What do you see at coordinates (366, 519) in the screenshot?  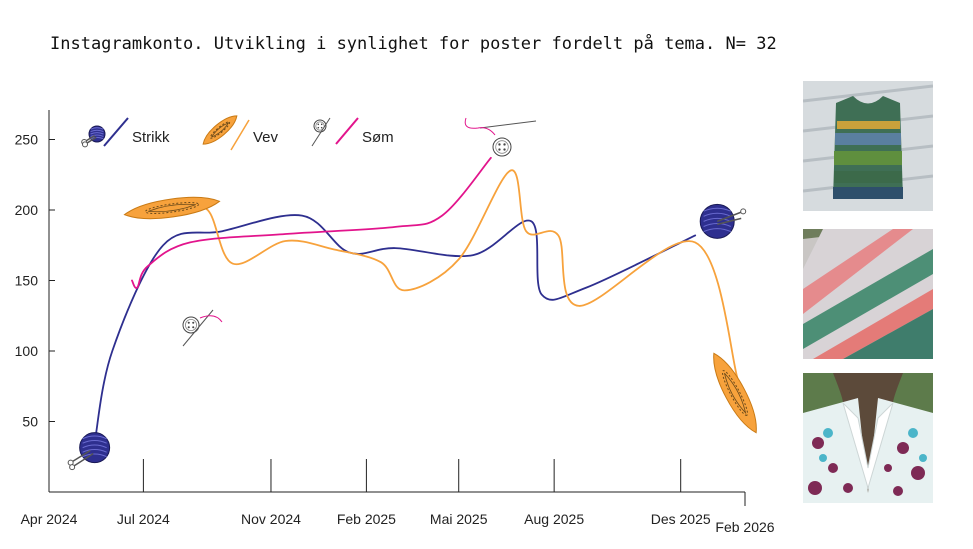 I see `x-tick-label: Feb 2025` at bounding box center [366, 519].